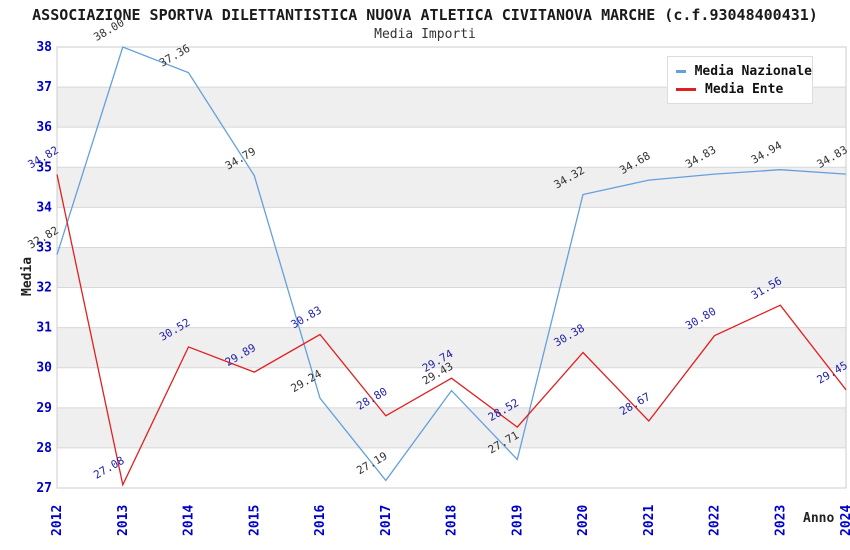 The height and width of the screenshot is (550, 850). What do you see at coordinates (819, 518) in the screenshot?
I see `x-axis-title: Anno` at bounding box center [819, 518].